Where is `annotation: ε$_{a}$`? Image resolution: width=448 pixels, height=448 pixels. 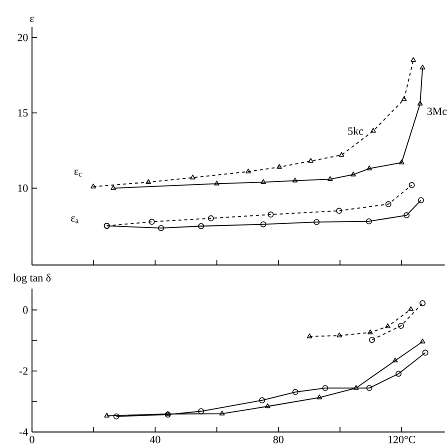 annotation: ε$_{a}$ is located at coordinates (75, 220).